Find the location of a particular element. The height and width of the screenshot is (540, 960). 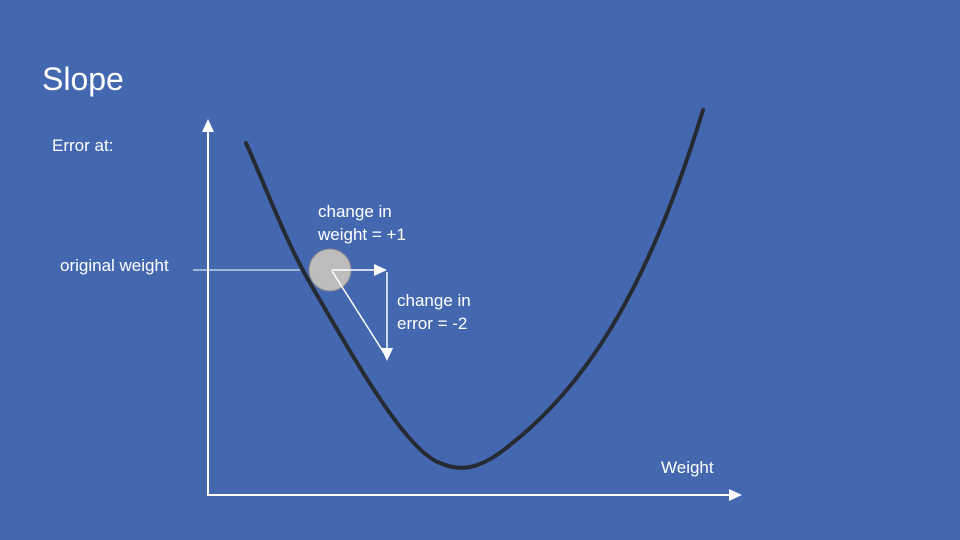

slope-line is located at coordinates (358, 312).